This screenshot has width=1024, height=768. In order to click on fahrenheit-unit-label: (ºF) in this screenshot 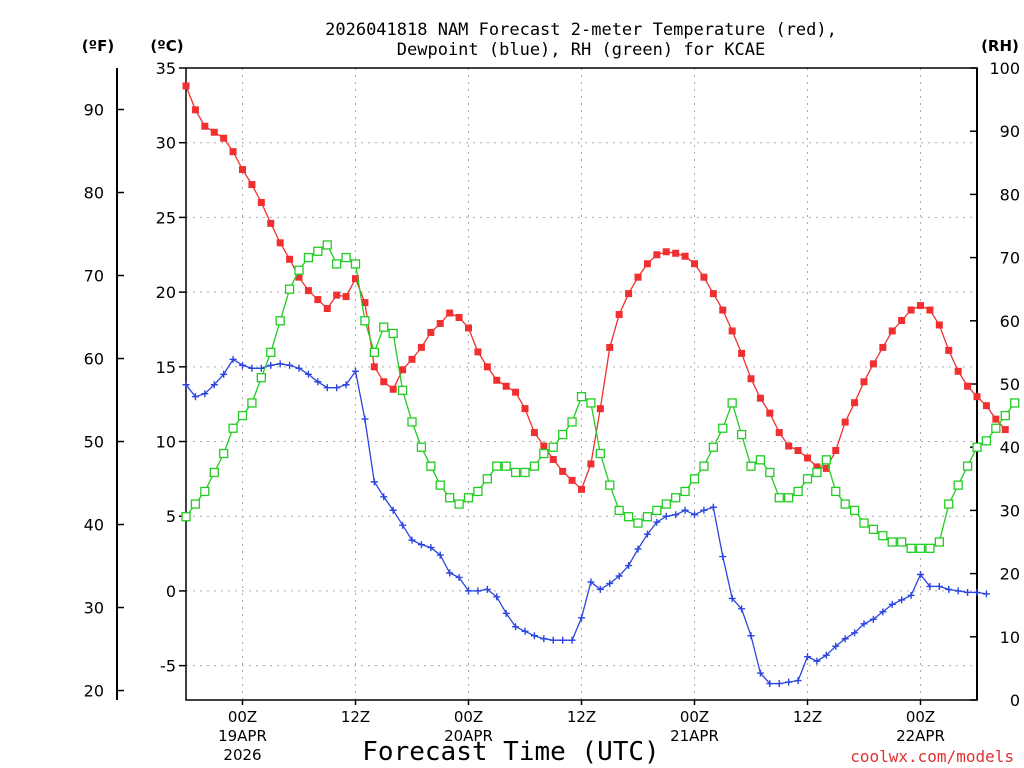, I will do `click(98, 46)`.